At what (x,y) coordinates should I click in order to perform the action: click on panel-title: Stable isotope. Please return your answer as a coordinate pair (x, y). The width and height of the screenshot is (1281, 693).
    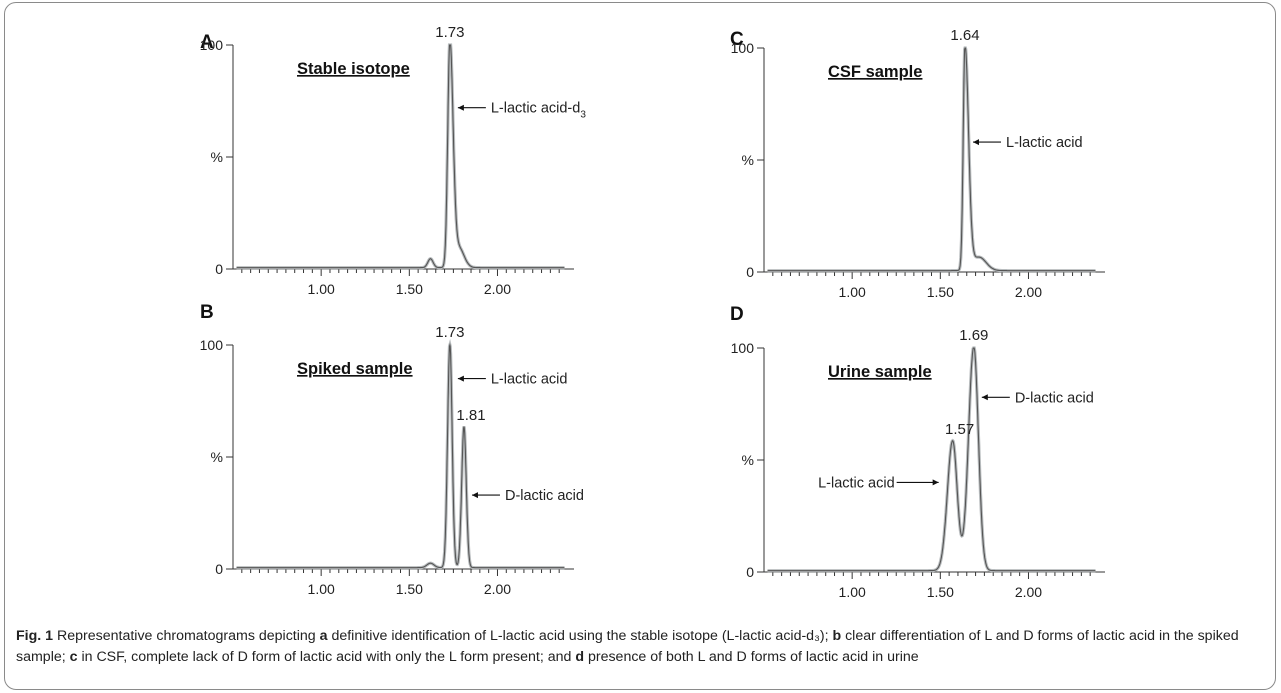
    Looking at the image, I should click on (353, 69).